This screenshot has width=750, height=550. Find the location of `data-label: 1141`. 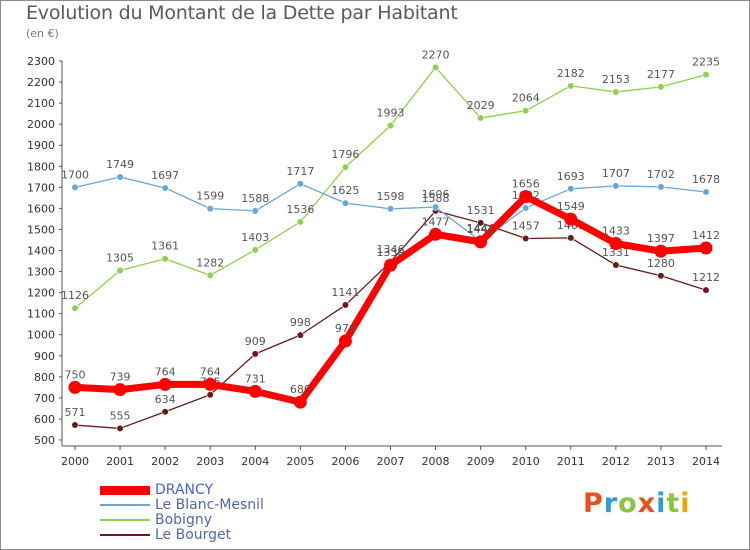

data-label: 1141 is located at coordinates (345, 292).